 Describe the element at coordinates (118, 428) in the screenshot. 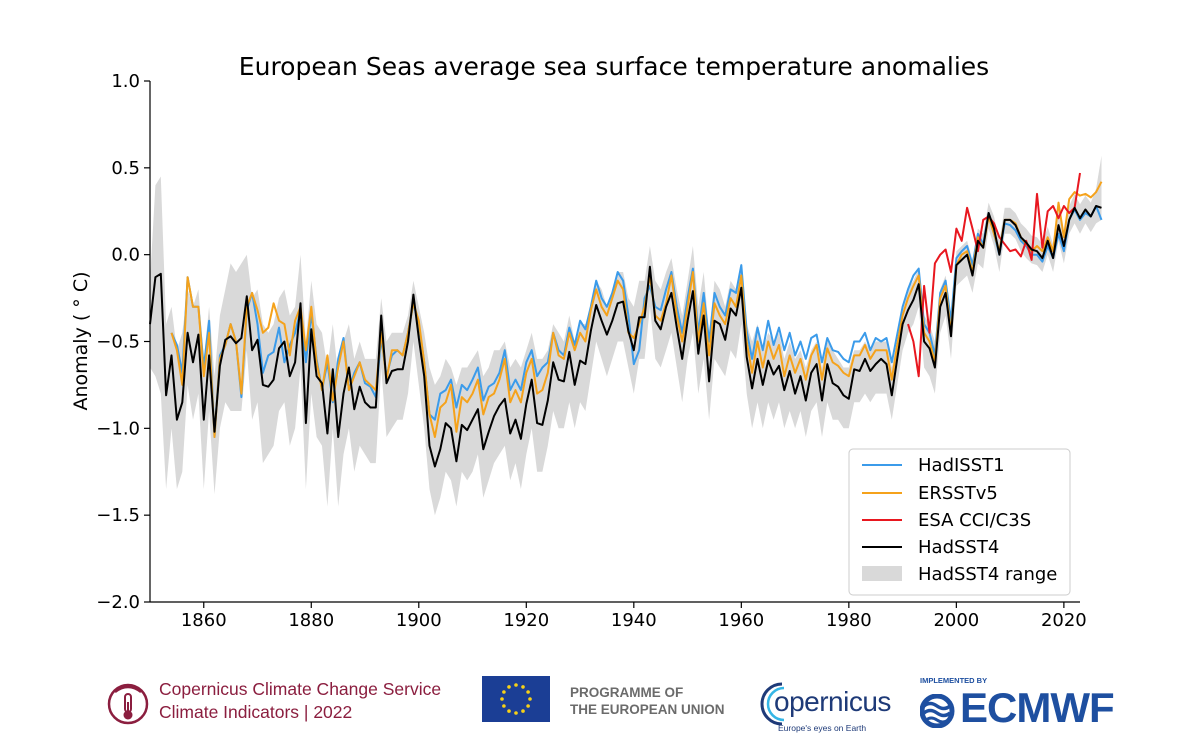

I see `y-tick-label: −1.0` at that location.